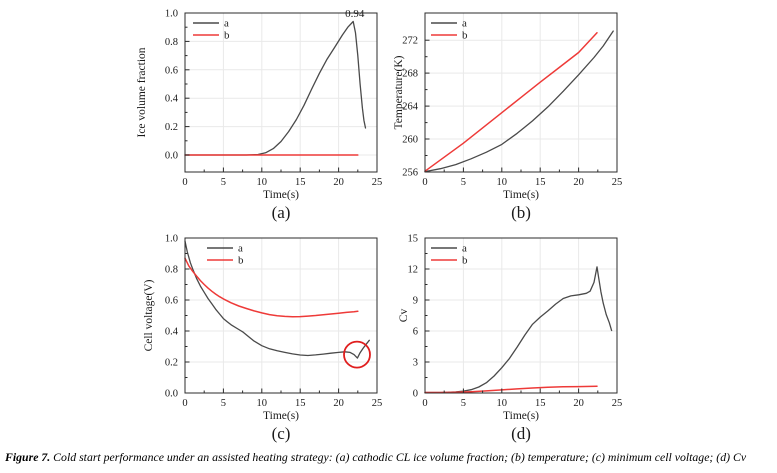 The height and width of the screenshot is (473, 777). I want to click on svg-text: 9, so click(415, 301).